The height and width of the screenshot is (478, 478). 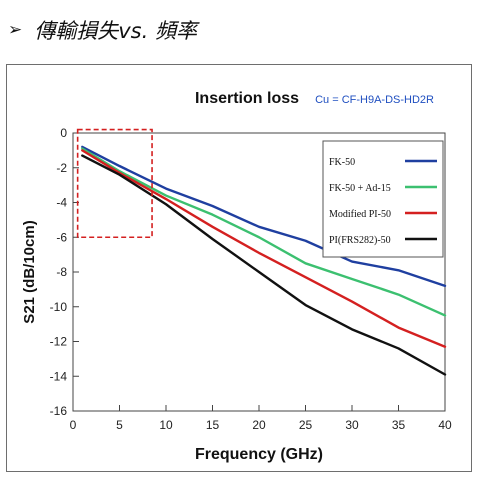 I want to click on y-tick-label: -10, so click(x=59, y=307).